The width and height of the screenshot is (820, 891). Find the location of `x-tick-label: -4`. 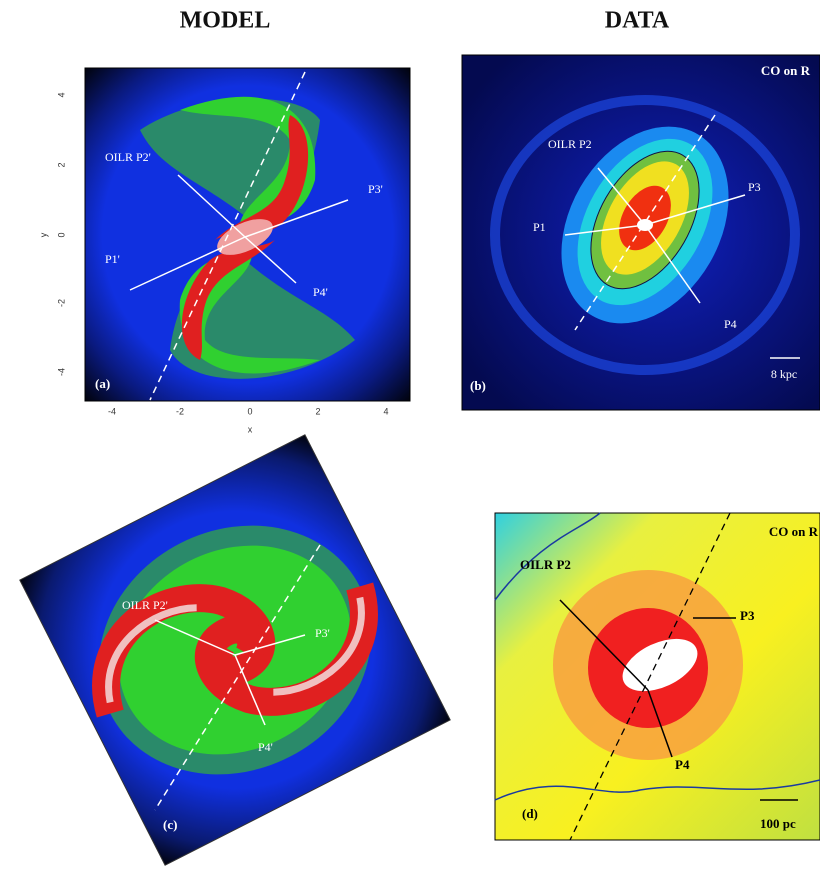

x-tick-label: -4 is located at coordinates (112, 411).